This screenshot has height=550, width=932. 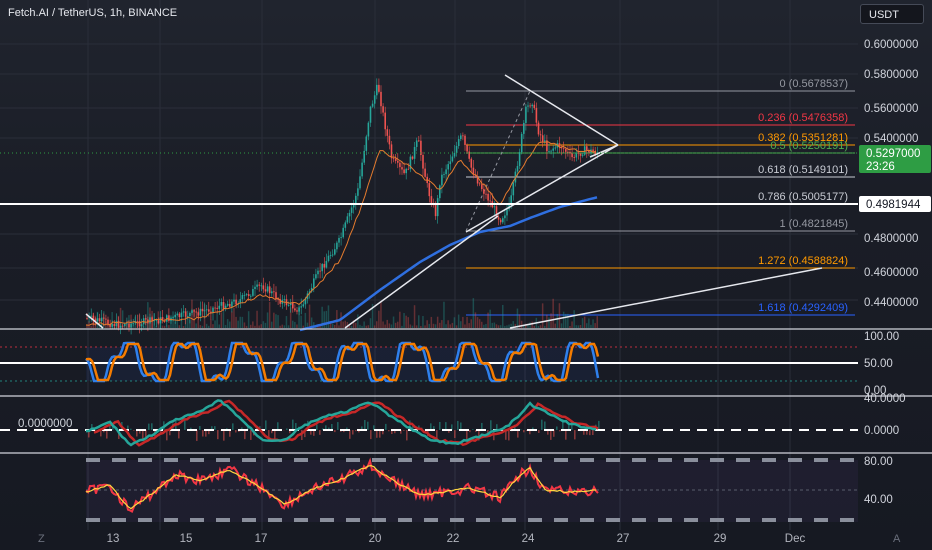 What do you see at coordinates (891, 303) in the screenshot?
I see `price-axis-label: 0.4400000` at bounding box center [891, 303].